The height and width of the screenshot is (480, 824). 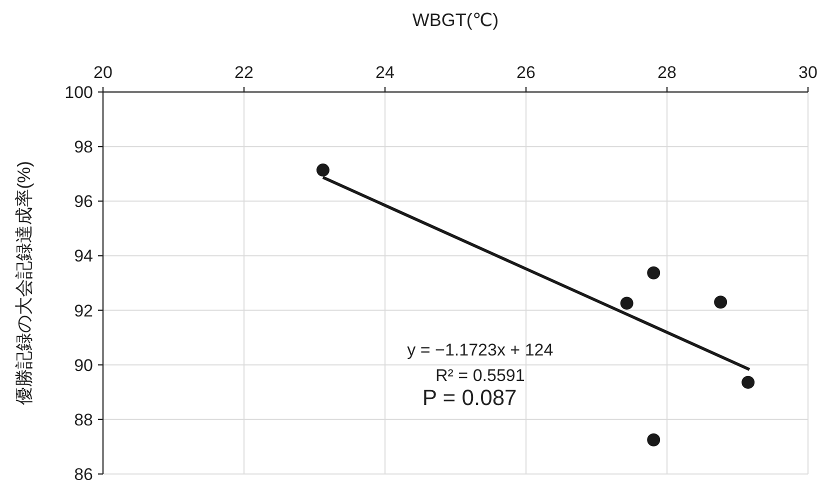 I want to click on y-tick-label: 96, so click(x=83, y=202).